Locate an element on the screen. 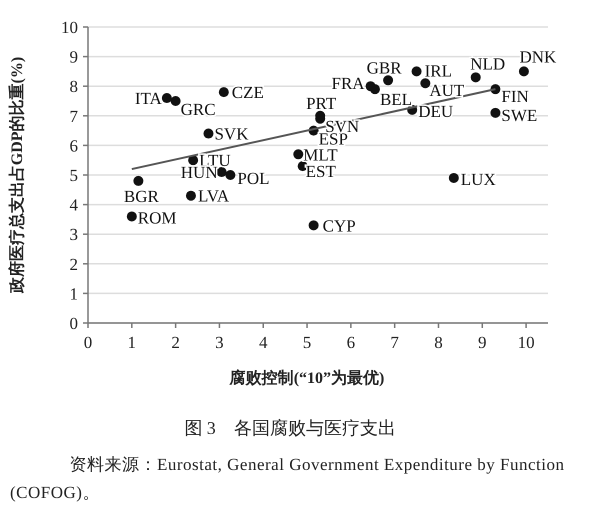  annotation: GBR is located at coordinates (384, 68).